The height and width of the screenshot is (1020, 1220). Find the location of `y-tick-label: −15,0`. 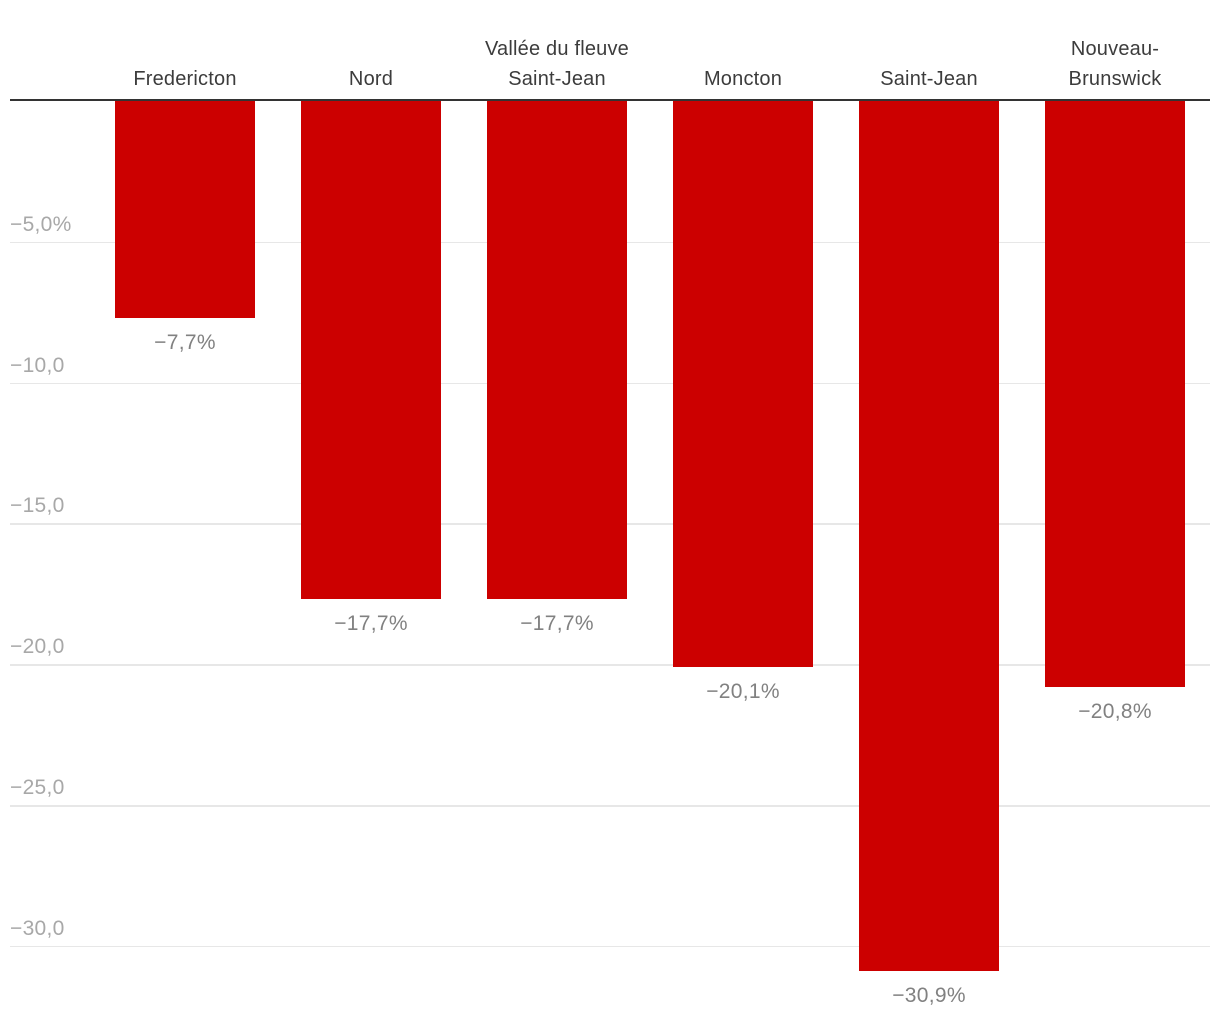

y-tick-label: −15,0 is located at coordinates (37, 506).